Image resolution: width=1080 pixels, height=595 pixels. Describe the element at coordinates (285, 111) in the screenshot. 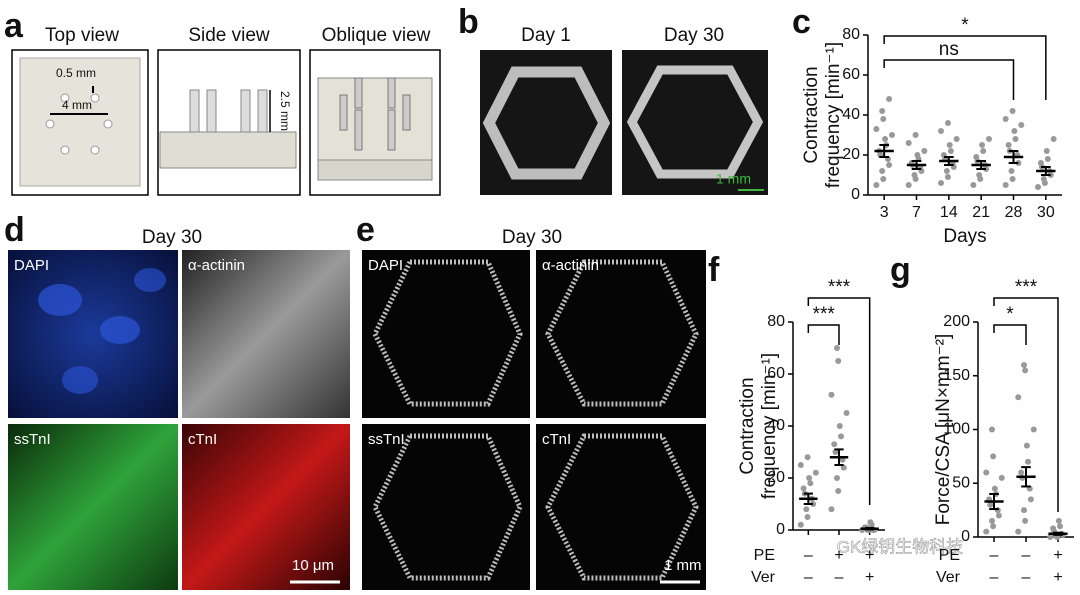

I see `dimension-label: 2.5 mm` at that location.